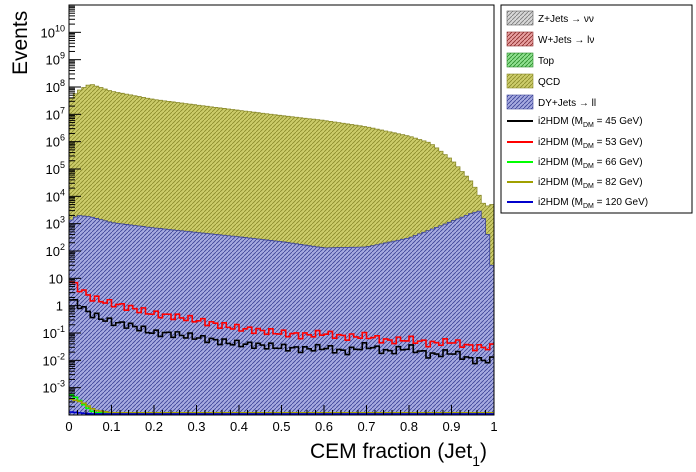 This screenshot has width=696, height=472. Describe the element at coordinates (409, 426) in the screenshot. I see `x-tick-label-8: 0.8` at that location.